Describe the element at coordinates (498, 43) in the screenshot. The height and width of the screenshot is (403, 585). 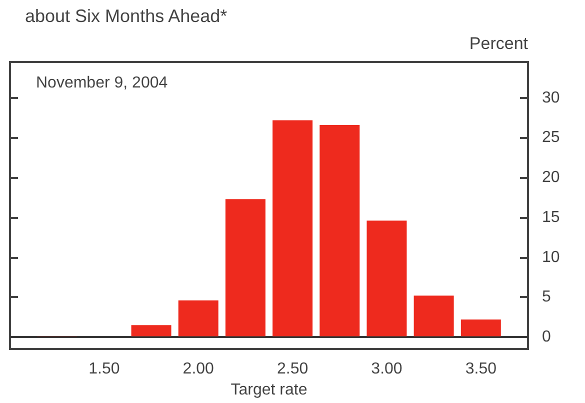
I see `y-axis-title: Percent` at that location.